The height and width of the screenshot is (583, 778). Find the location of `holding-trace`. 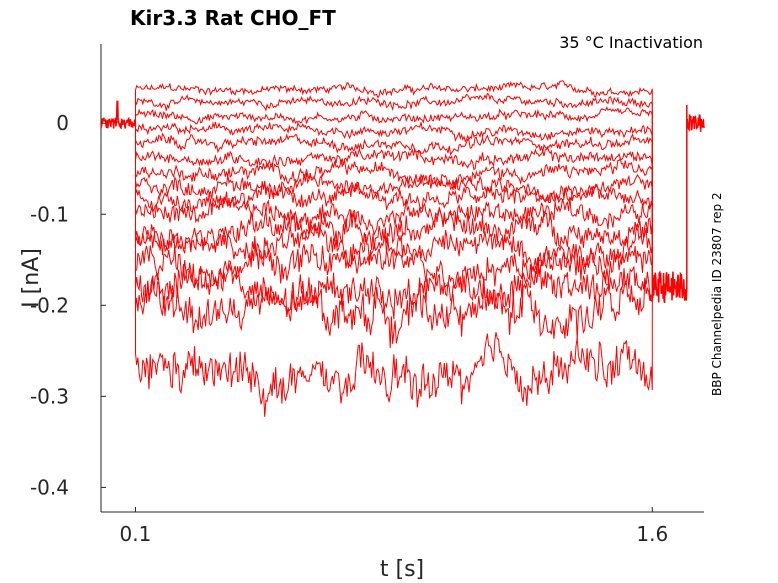

holding-trace is located at coordinates (118, 115).